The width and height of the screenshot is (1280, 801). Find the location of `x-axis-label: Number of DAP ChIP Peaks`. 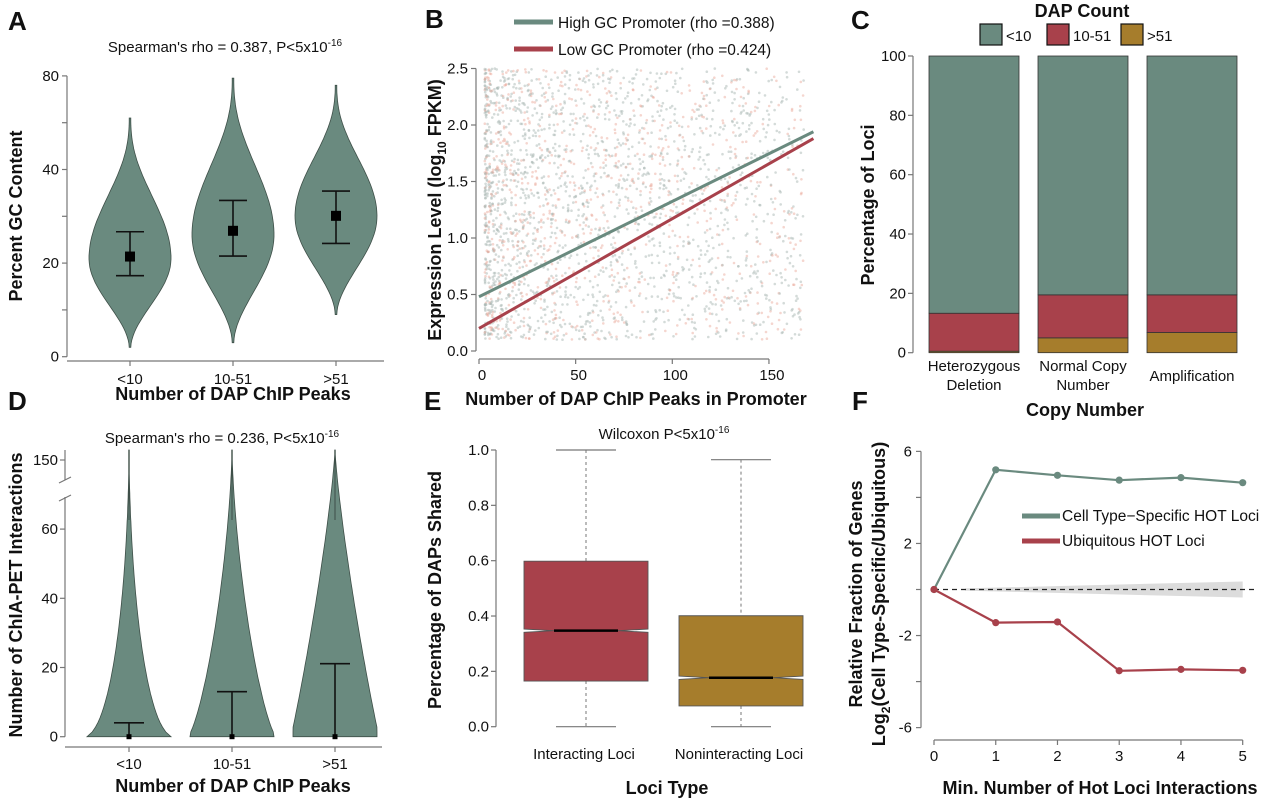

x-axis-label: Number of DAP ChIP Peaks is located at coordinates (232, 786).